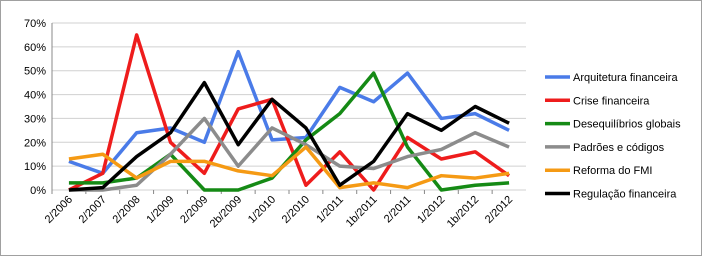  Describe the element at coordinates (627, 125) in the screenshot. I see `legend-label: Desequilíbrios globais` at that location.